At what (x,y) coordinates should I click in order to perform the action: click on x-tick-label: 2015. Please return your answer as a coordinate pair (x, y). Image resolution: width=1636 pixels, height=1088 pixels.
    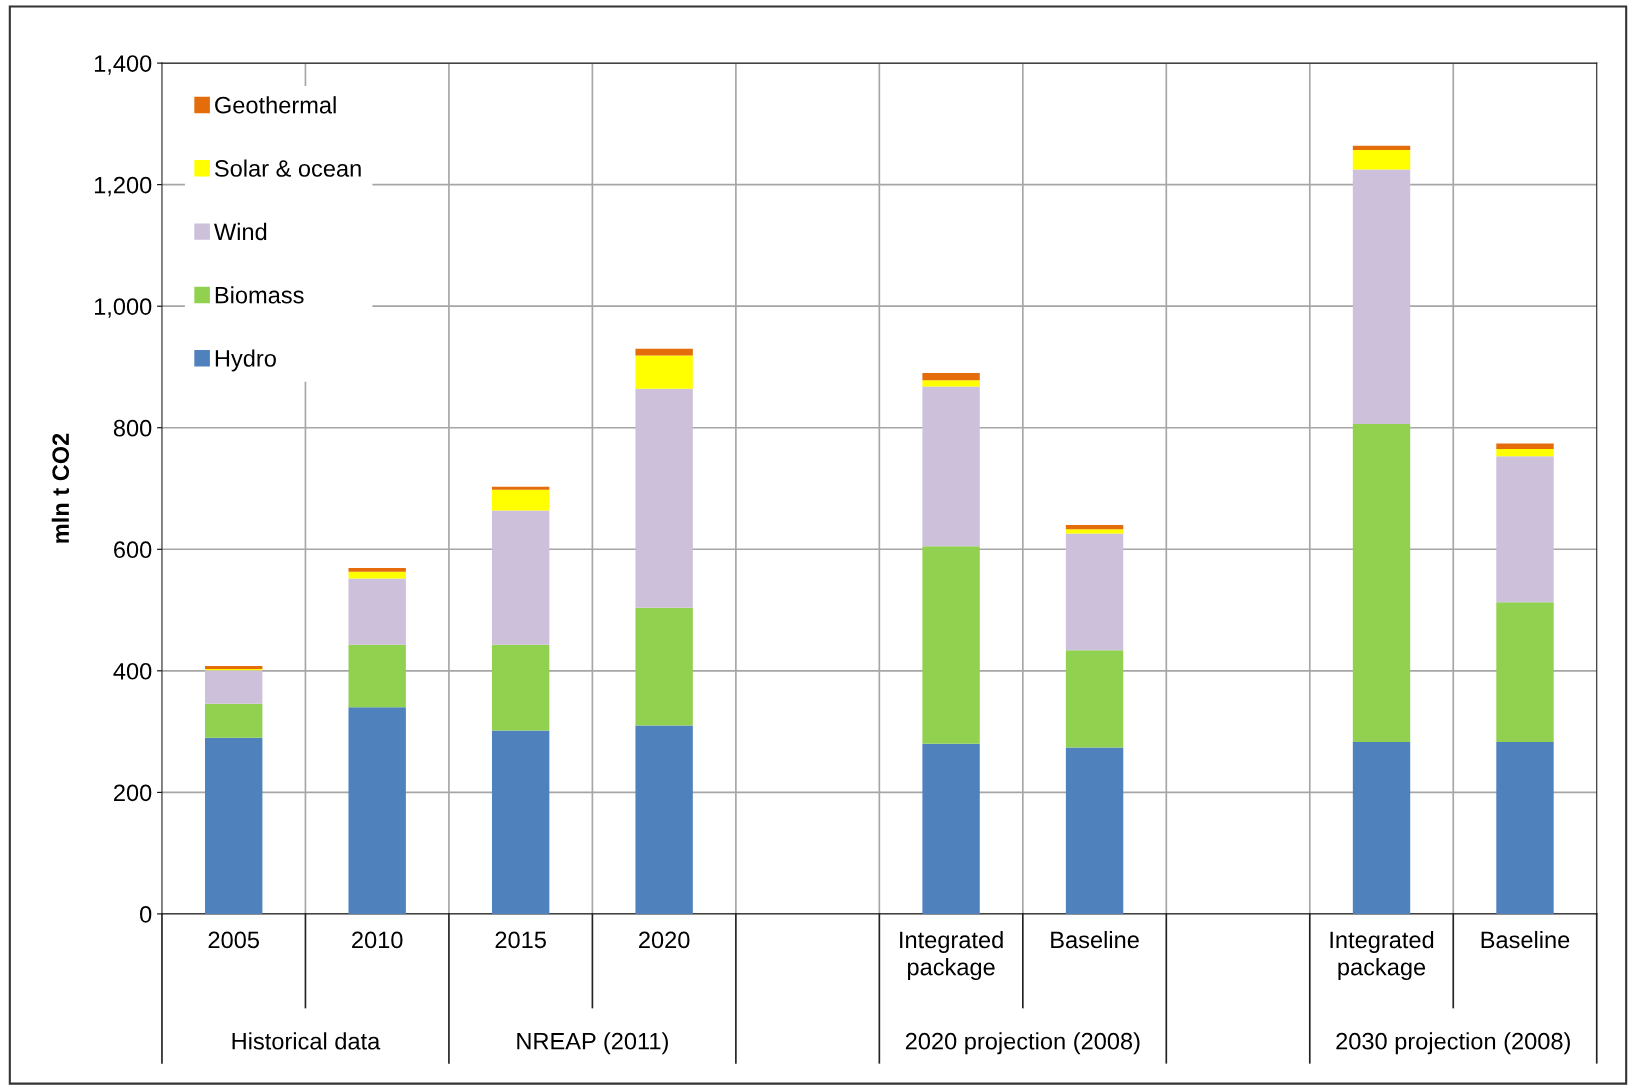
    Looking at the image, I should click on (520, 940).